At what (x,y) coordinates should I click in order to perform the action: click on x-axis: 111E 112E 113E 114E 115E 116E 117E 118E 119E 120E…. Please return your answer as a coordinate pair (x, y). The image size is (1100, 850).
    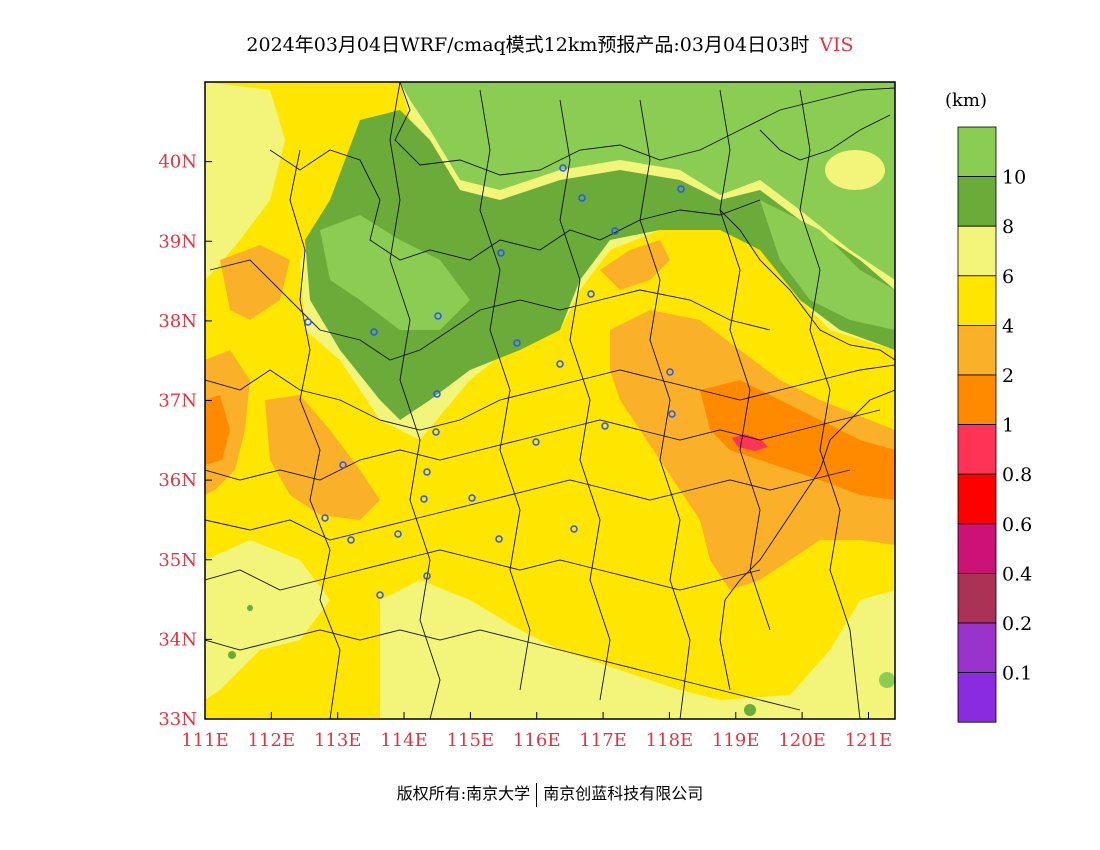
    Looking at the image, I should click on (536, 731).